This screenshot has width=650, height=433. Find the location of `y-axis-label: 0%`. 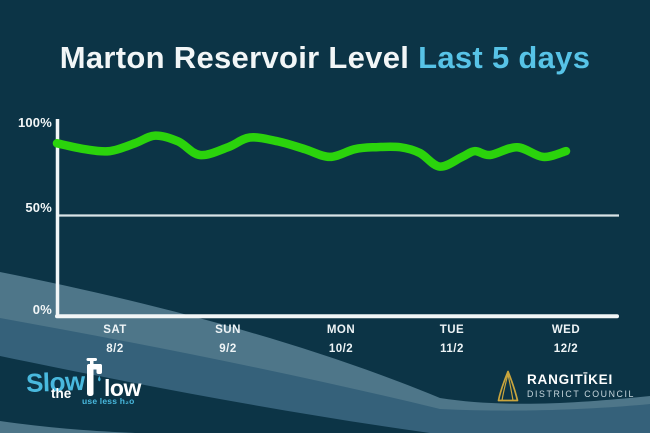

y-axis-label: 0% is located at coordinates (42, 309).